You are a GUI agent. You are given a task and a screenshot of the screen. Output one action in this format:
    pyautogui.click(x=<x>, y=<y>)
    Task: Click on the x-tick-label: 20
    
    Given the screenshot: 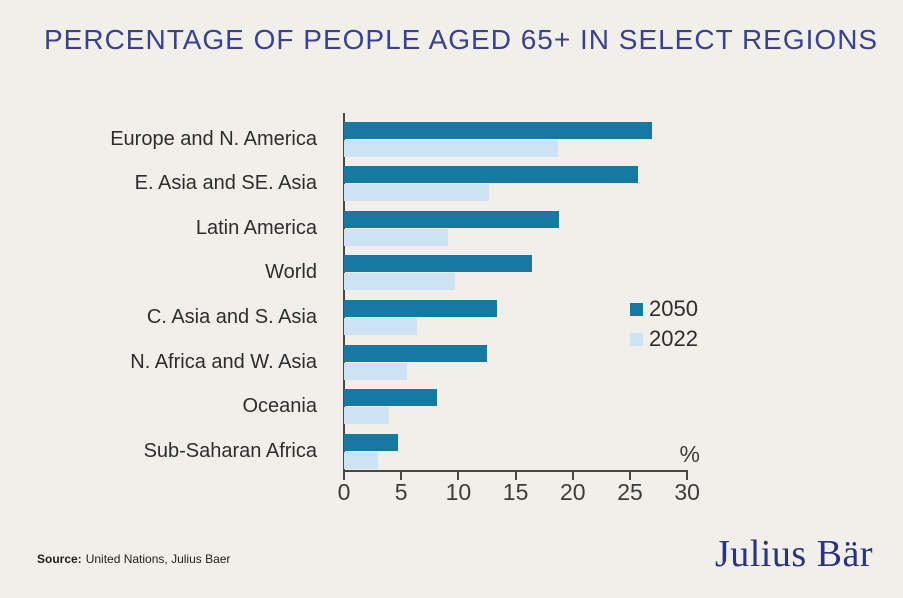 What is the action you would take?
    pyautogui.click(x=573, y=492)
    